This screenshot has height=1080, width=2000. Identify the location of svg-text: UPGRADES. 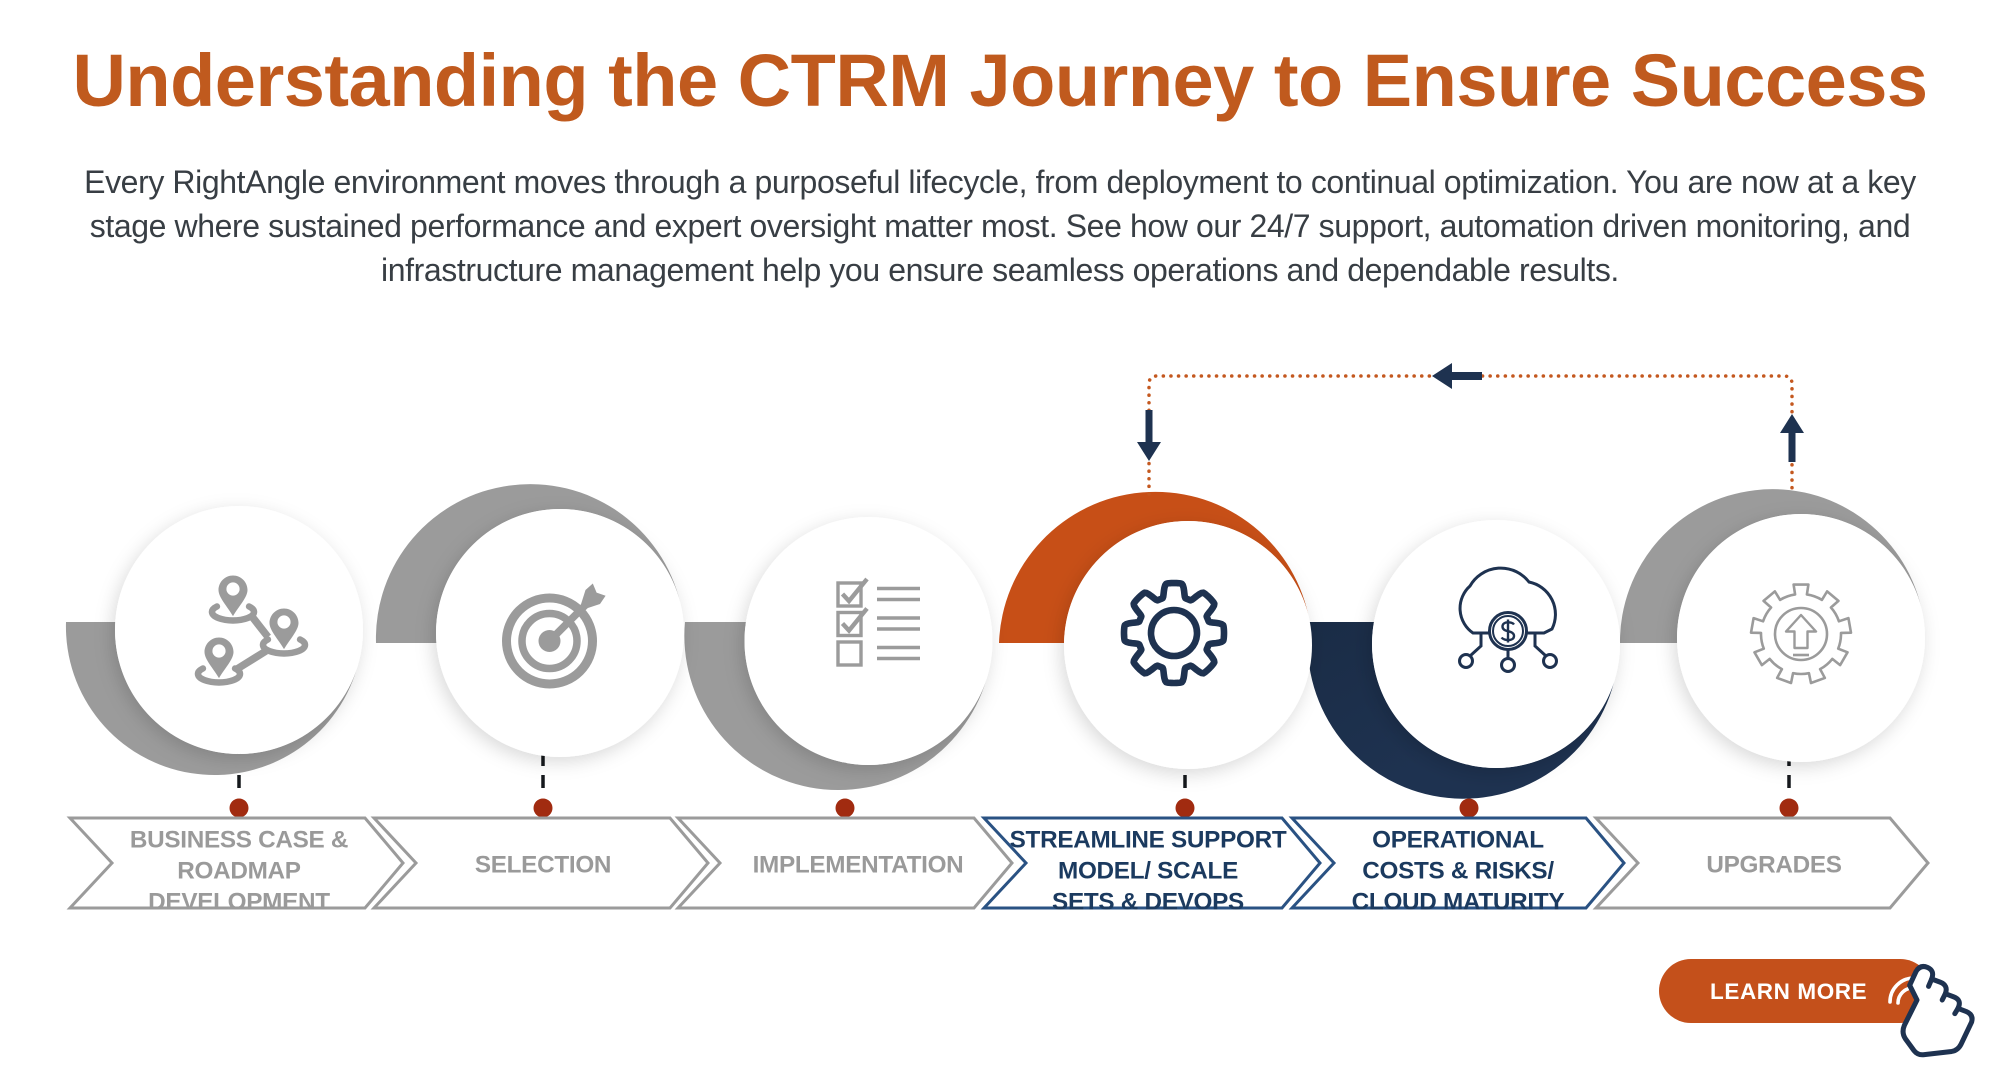
(1773, 865).